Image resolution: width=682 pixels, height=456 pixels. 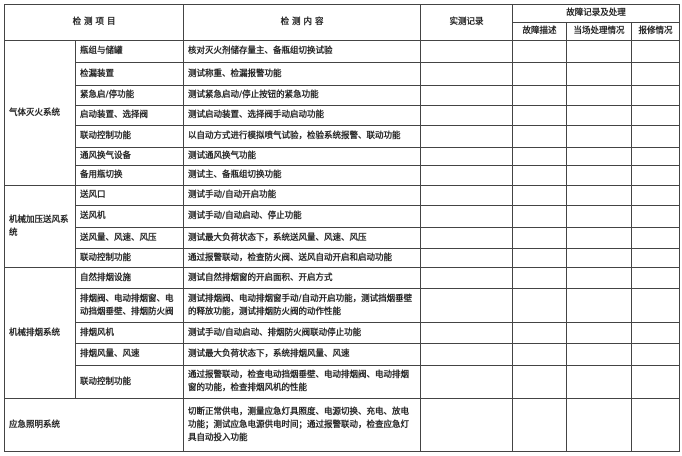 I want to click on item-cell: 紧急启/停功能, so click(x=129, y=95).